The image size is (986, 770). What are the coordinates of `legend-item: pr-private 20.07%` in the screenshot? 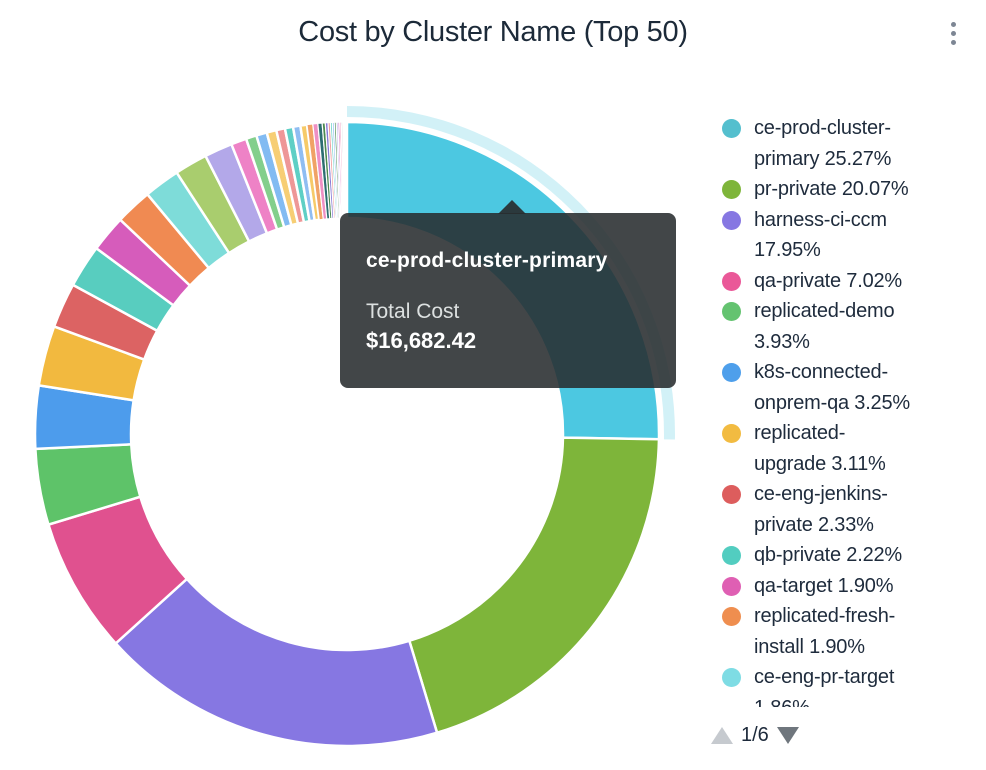 It's located at (850, 189).